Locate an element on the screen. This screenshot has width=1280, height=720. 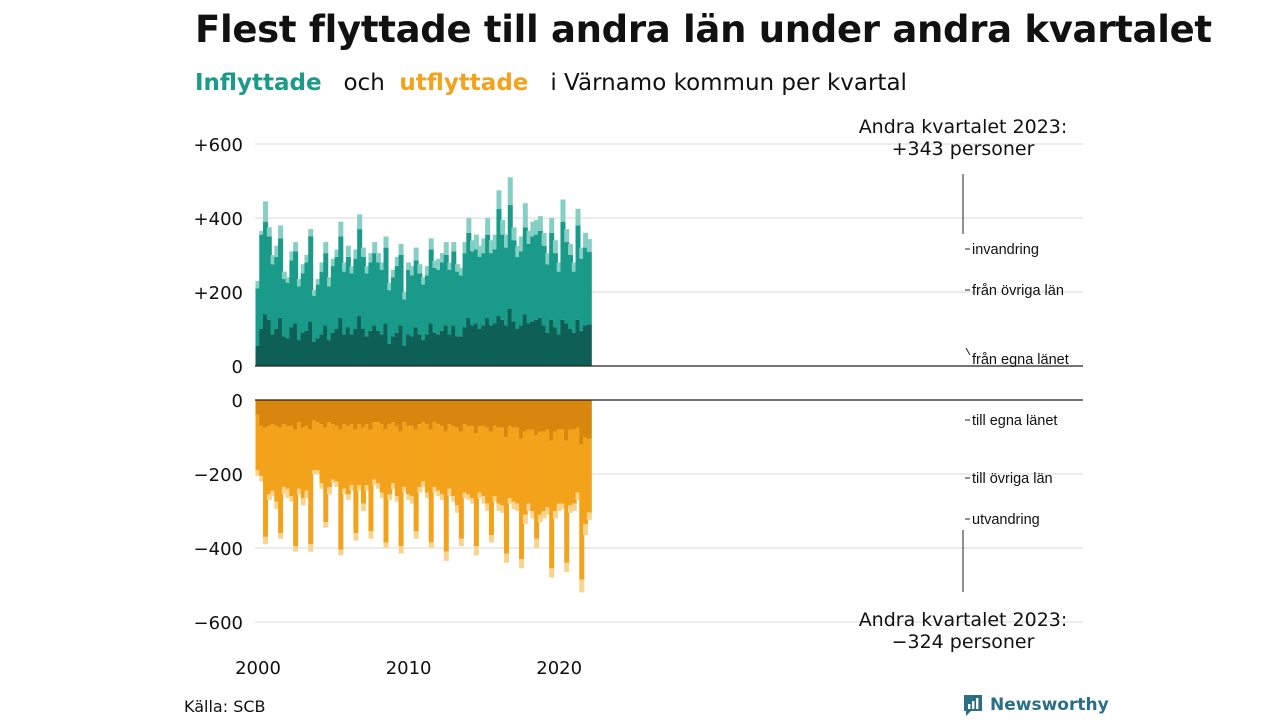
newsworthy-logo-icon is located at coordinates (973, 705).